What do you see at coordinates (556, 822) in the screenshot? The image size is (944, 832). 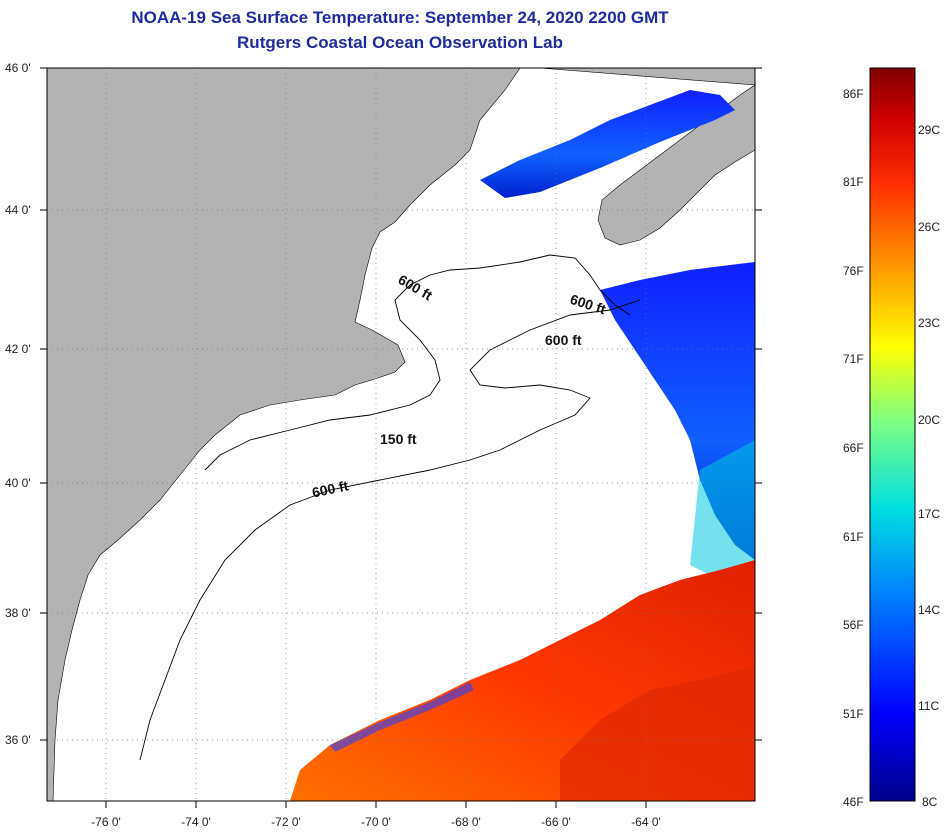 I see `lon-label-66: -66 0'` at bounding box center [556, 822].